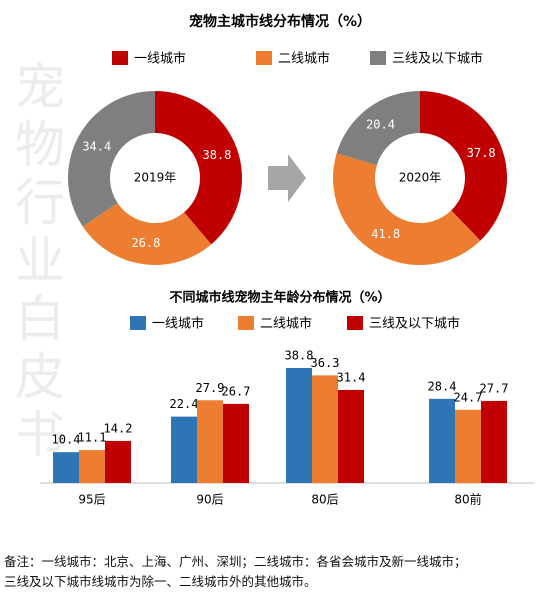 The image size is (559, 607). Describe the element at coordinates (420, 178) in the screenshot. I see `donut-center-label: 2020年` at that location.